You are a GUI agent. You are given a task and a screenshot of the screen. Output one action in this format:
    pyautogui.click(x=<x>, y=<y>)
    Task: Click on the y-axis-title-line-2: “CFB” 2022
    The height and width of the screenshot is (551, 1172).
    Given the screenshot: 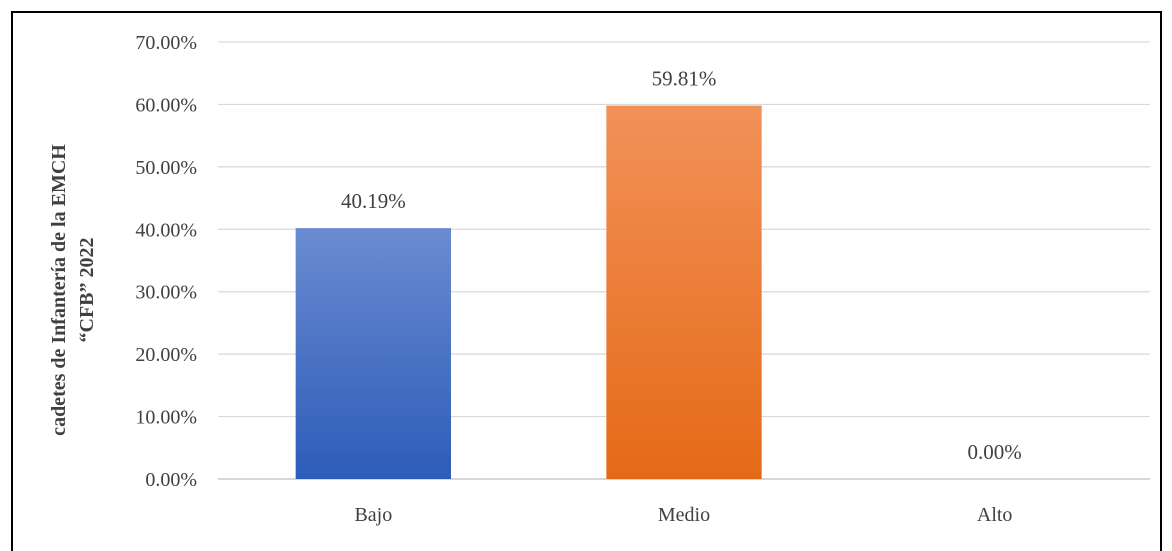 What is the action you would take?
    pyautogui.click(x=87, y=290)
    